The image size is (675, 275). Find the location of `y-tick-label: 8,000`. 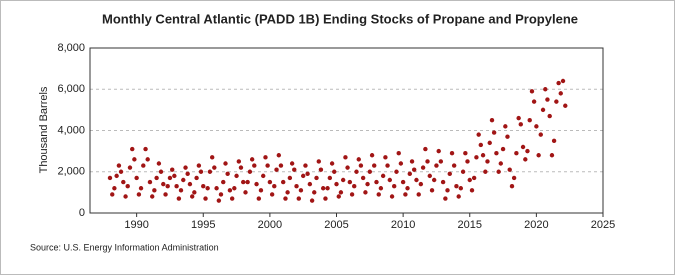

y-tick-label: 8,000 is located at coordinates (71, 48).